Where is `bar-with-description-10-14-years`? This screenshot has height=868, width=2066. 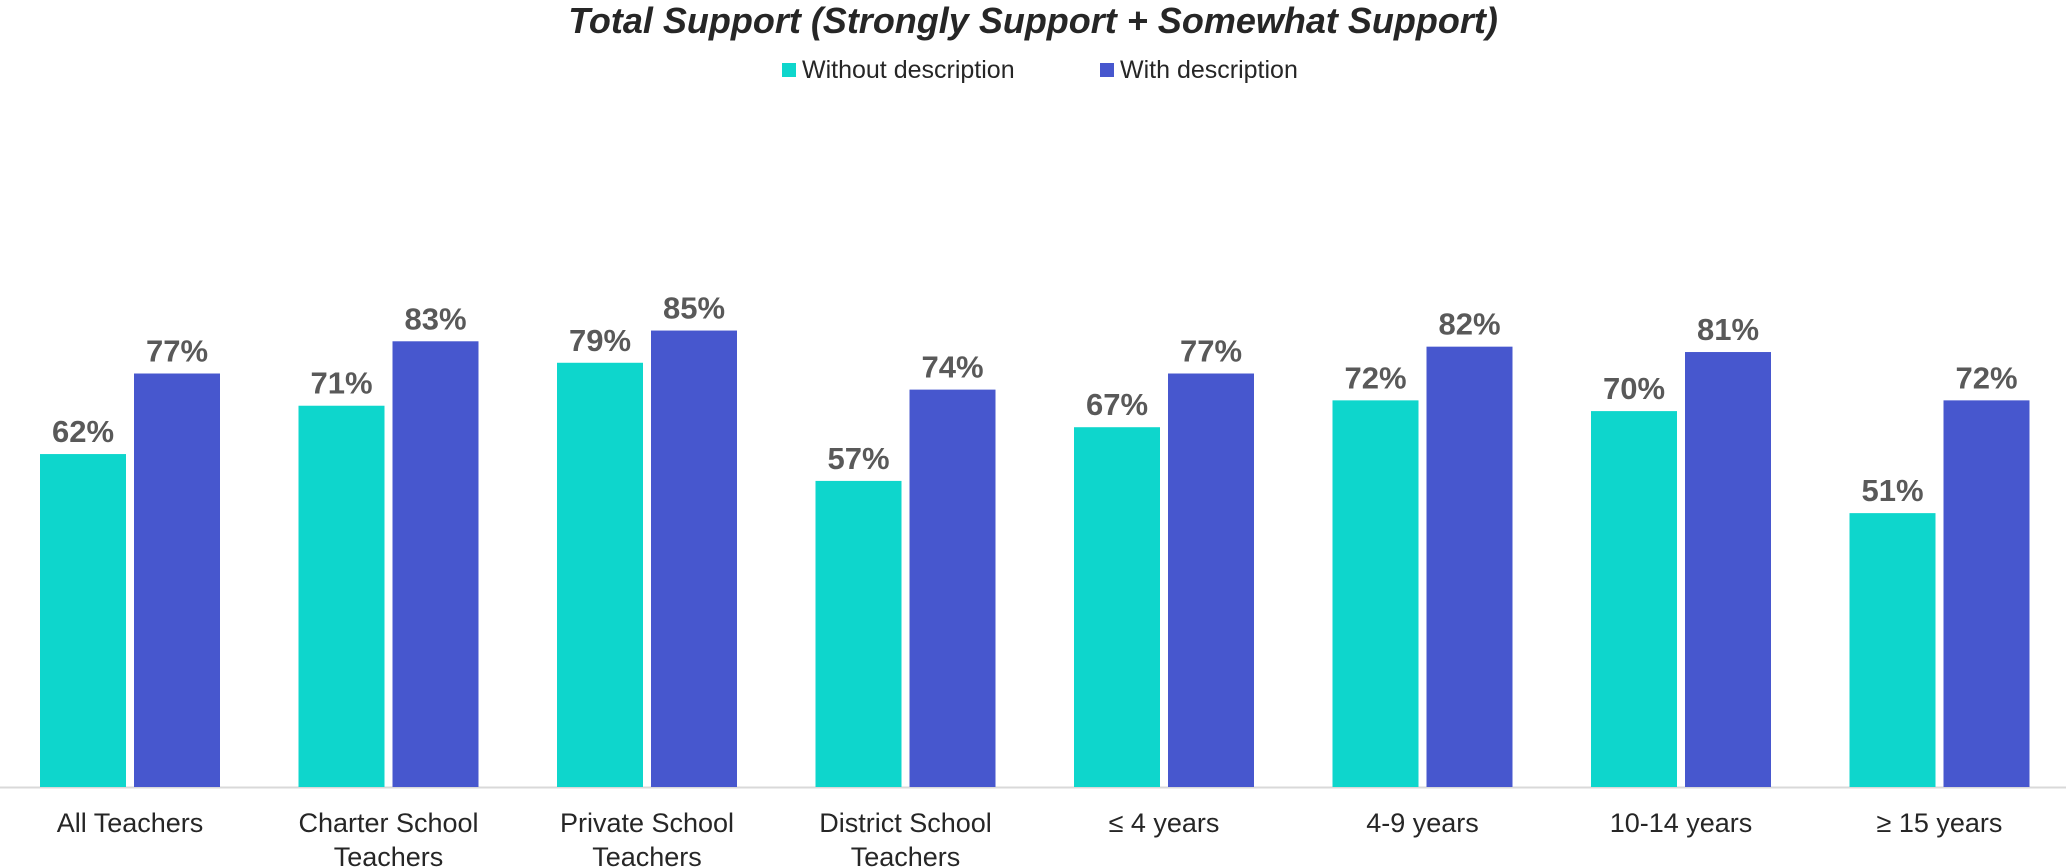
bar-with-description-10-14-years is located at coordinates (1728, 569).